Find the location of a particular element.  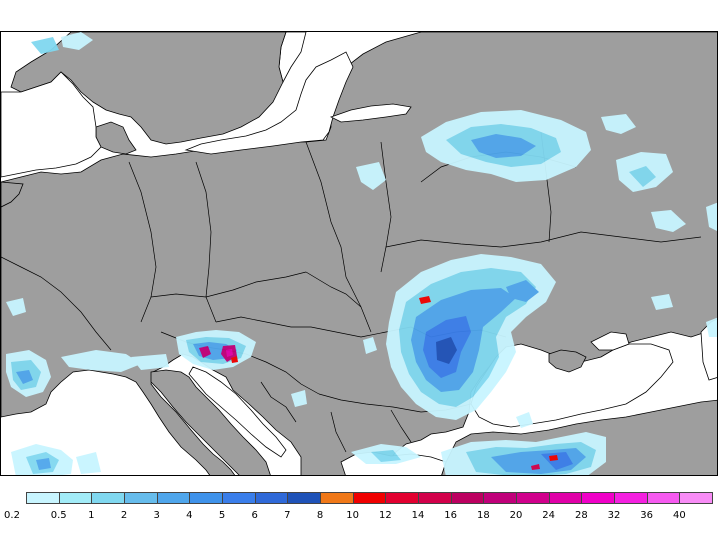

legend-label: 1 is located at coordinates (91, 515).